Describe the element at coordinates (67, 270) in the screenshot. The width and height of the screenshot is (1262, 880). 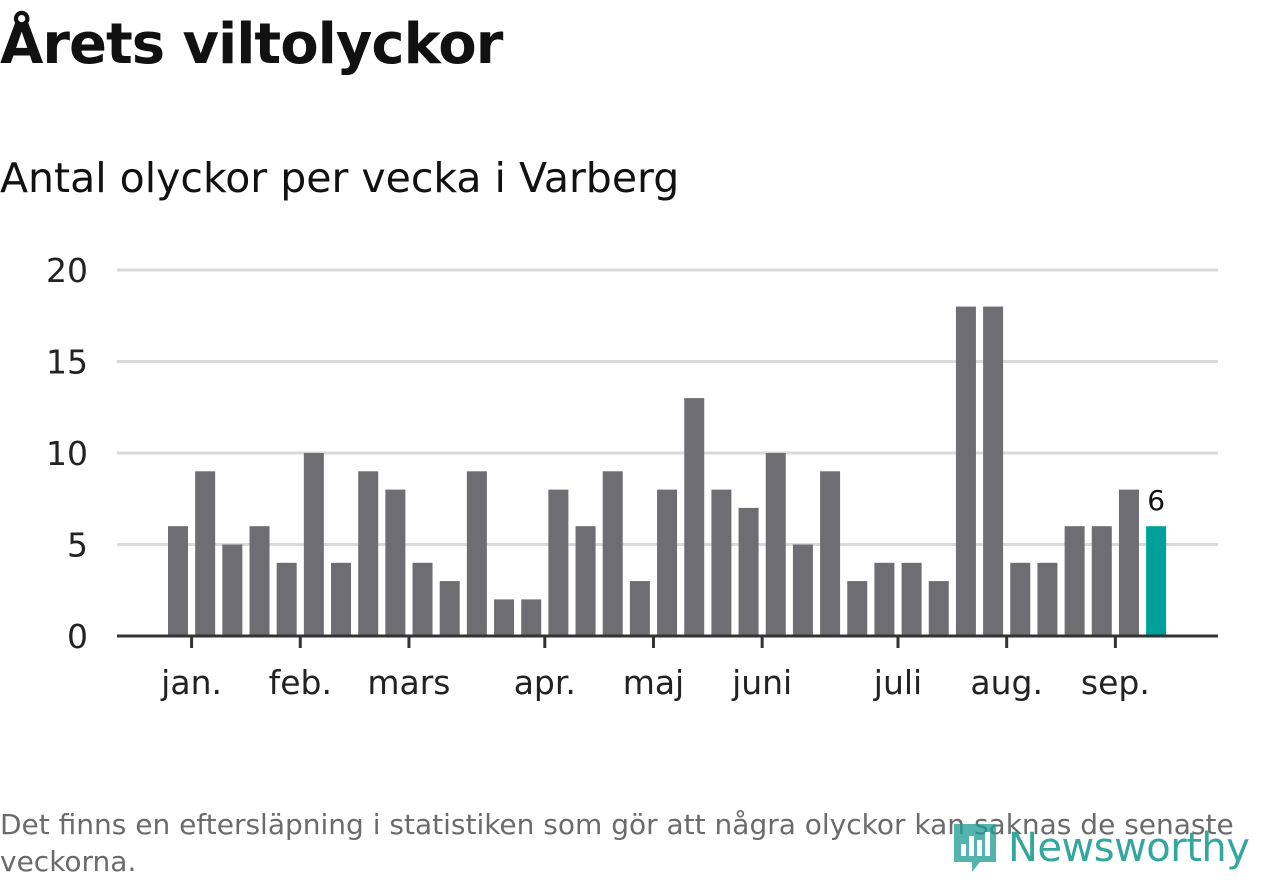
I see `y-tick-label: 20` at that location.